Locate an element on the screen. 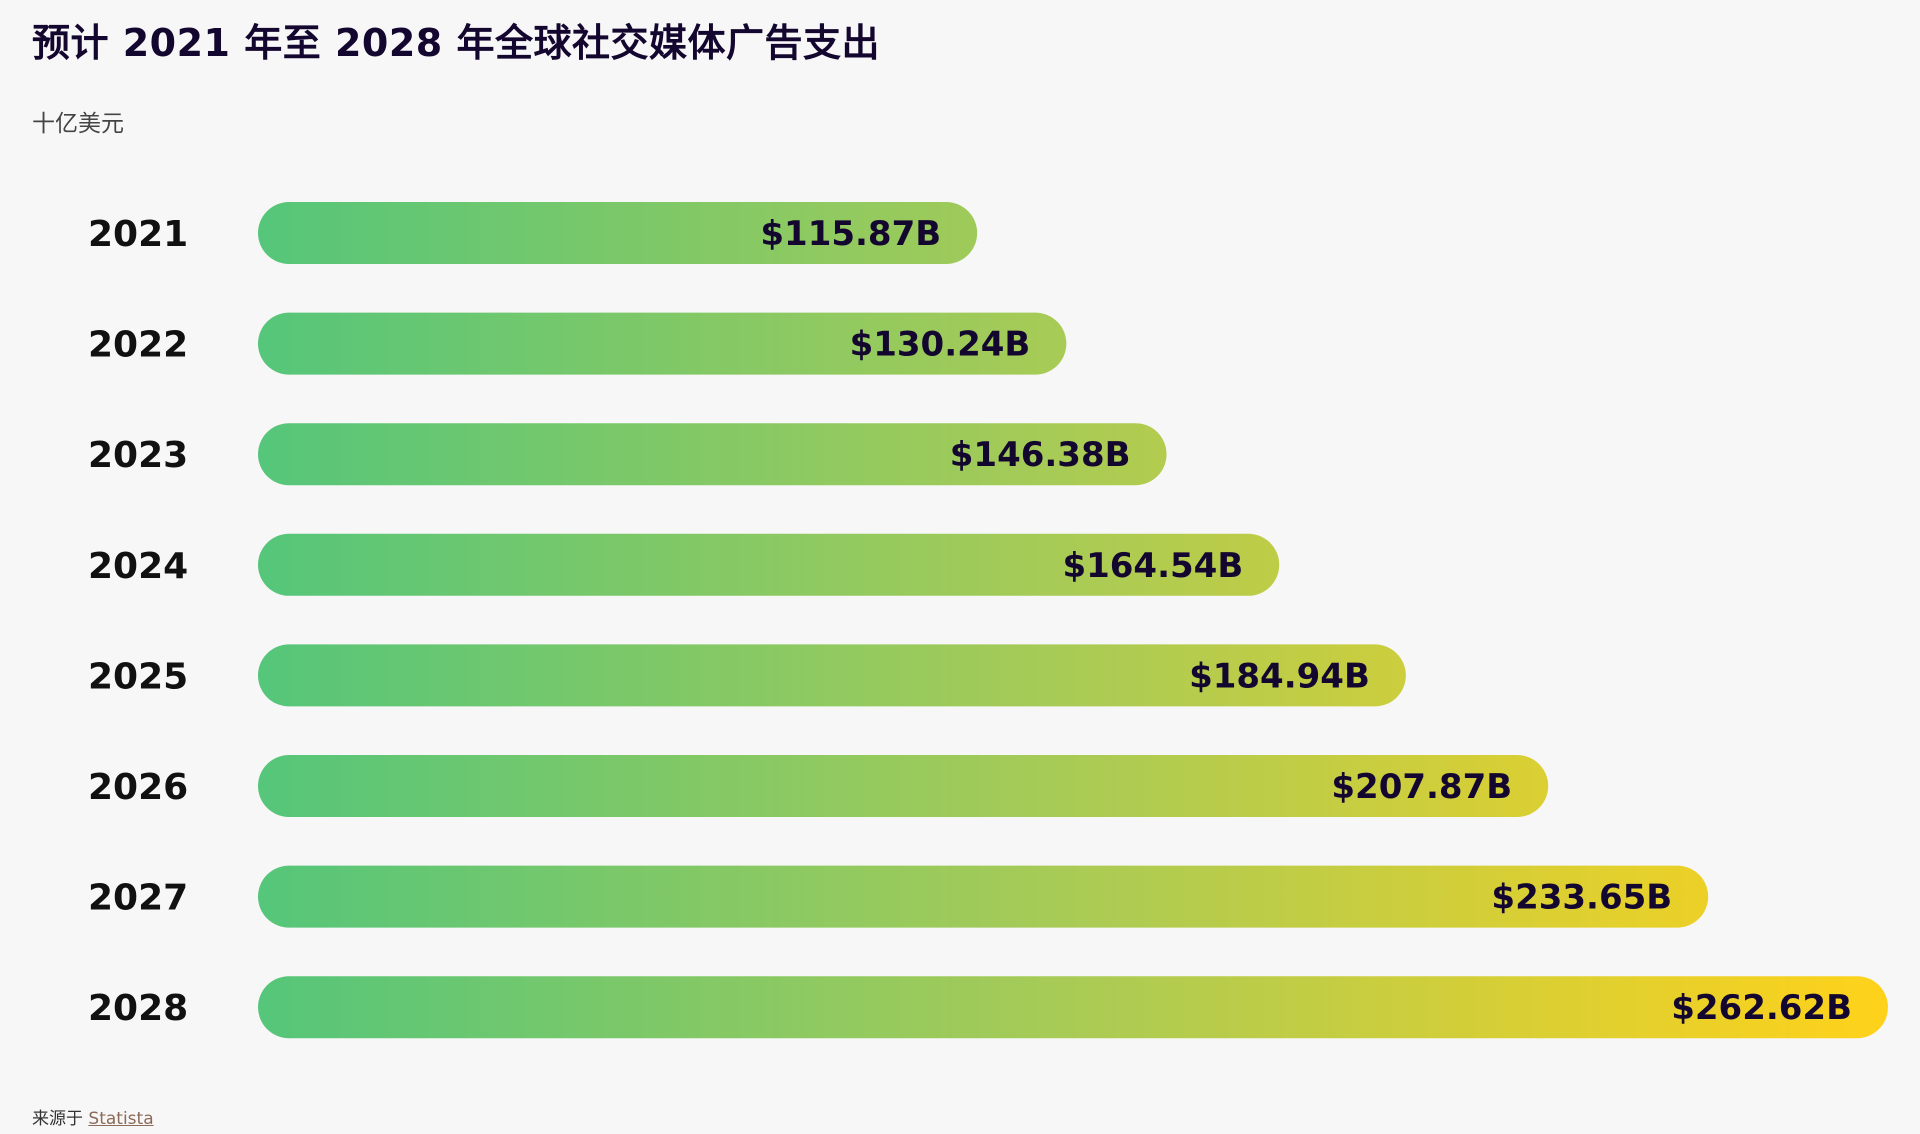 This screenshot has height=1134, width=1920. bar-2024 is located at coordinates (769, 564).